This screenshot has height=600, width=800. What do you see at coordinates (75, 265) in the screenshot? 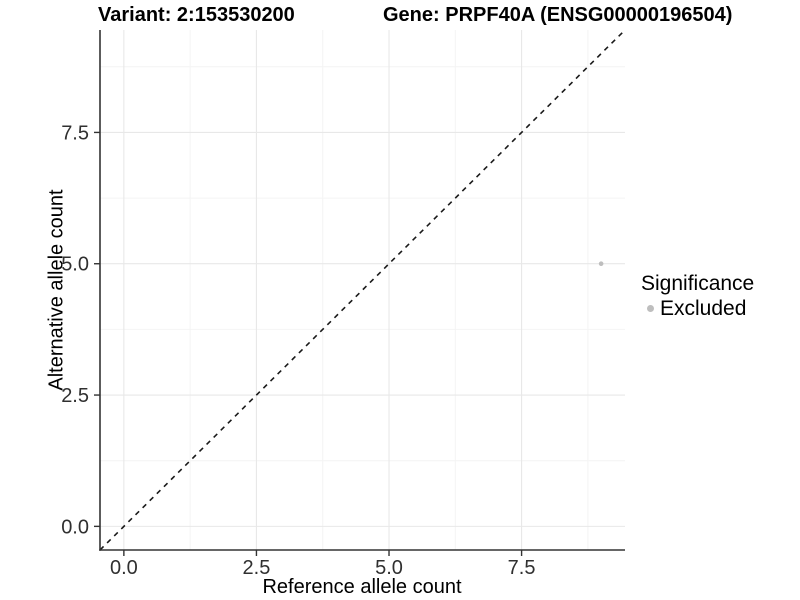
I see `y-tick-label: 5.0` at bounding box center [75, 265].